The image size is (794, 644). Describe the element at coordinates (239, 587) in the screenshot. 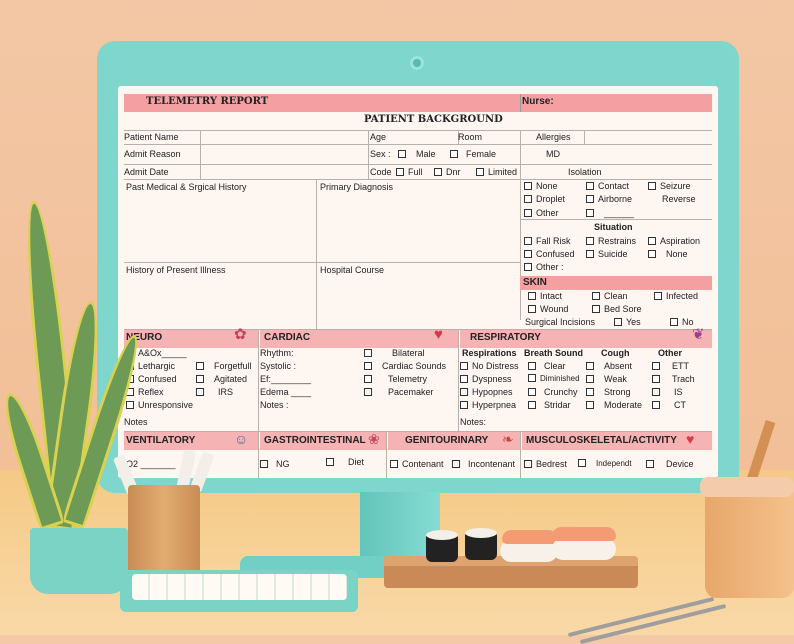

I see `keyboard-keys` at that location.